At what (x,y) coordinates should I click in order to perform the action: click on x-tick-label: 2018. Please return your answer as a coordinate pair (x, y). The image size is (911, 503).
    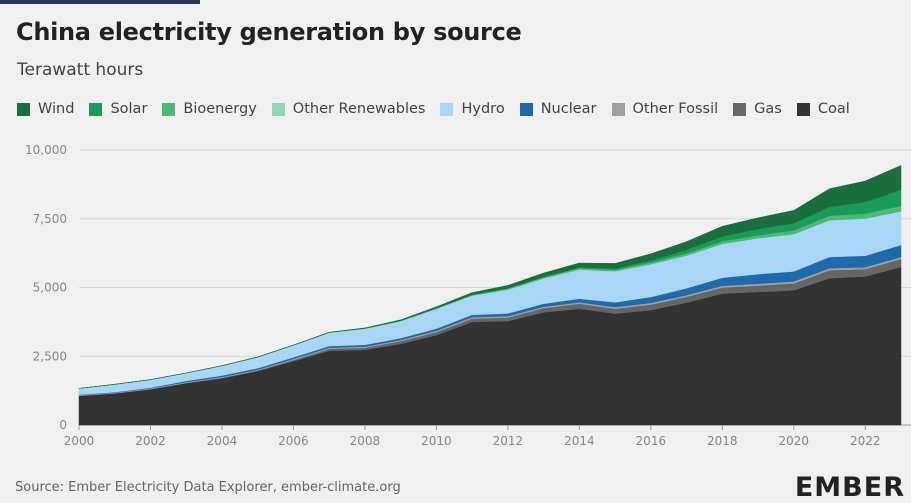
    Looking at the image, I should click on (722, 441).